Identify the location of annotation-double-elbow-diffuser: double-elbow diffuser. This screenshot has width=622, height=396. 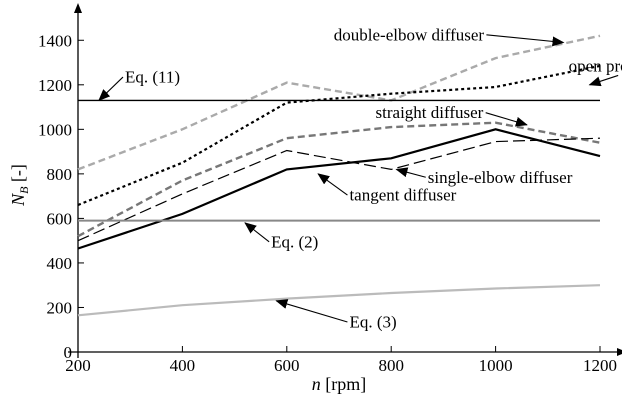
(409, 34).